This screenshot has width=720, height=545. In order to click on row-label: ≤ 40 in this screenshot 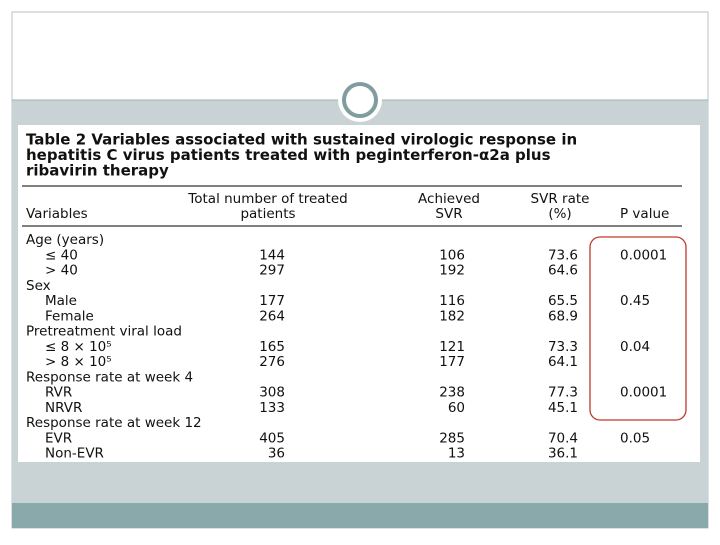, I will do `click(61, 255)`.